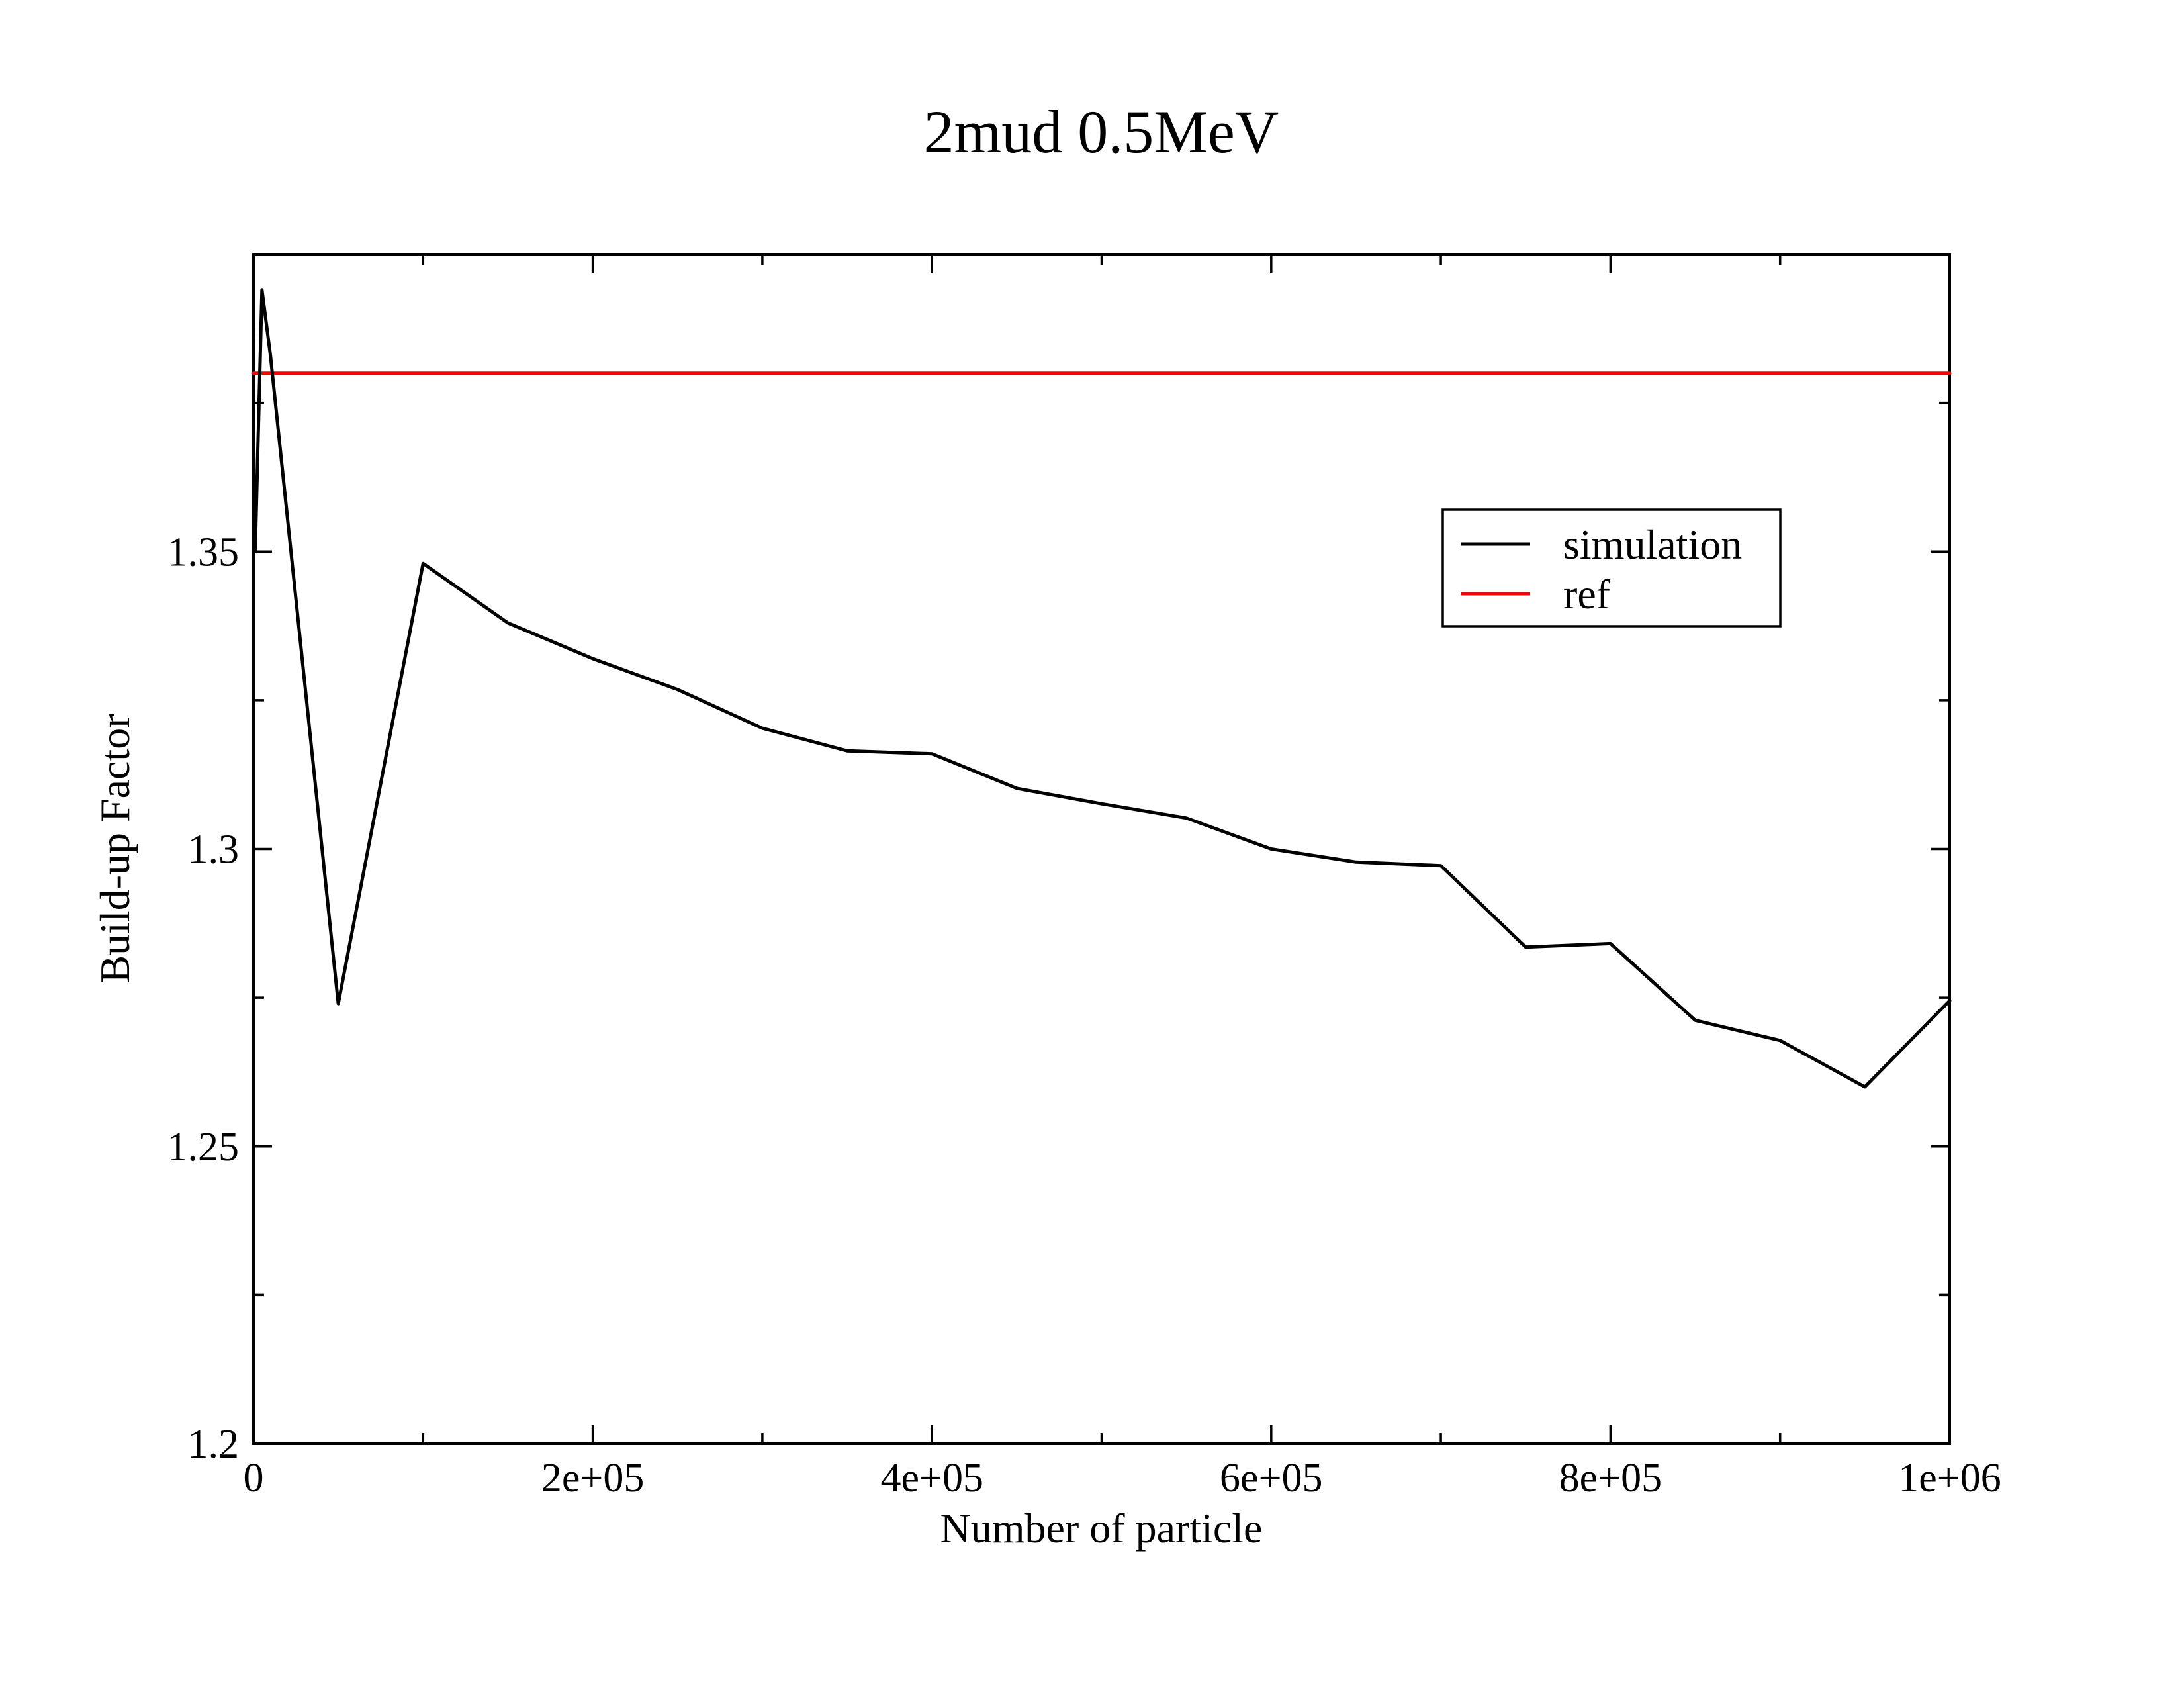 Image resolution: width=2184 pixels, height=1688 pixels. Describe the element at coordinates (203, 1147) in the screenshot. I see `y-tick-label: 1.25` at that location.